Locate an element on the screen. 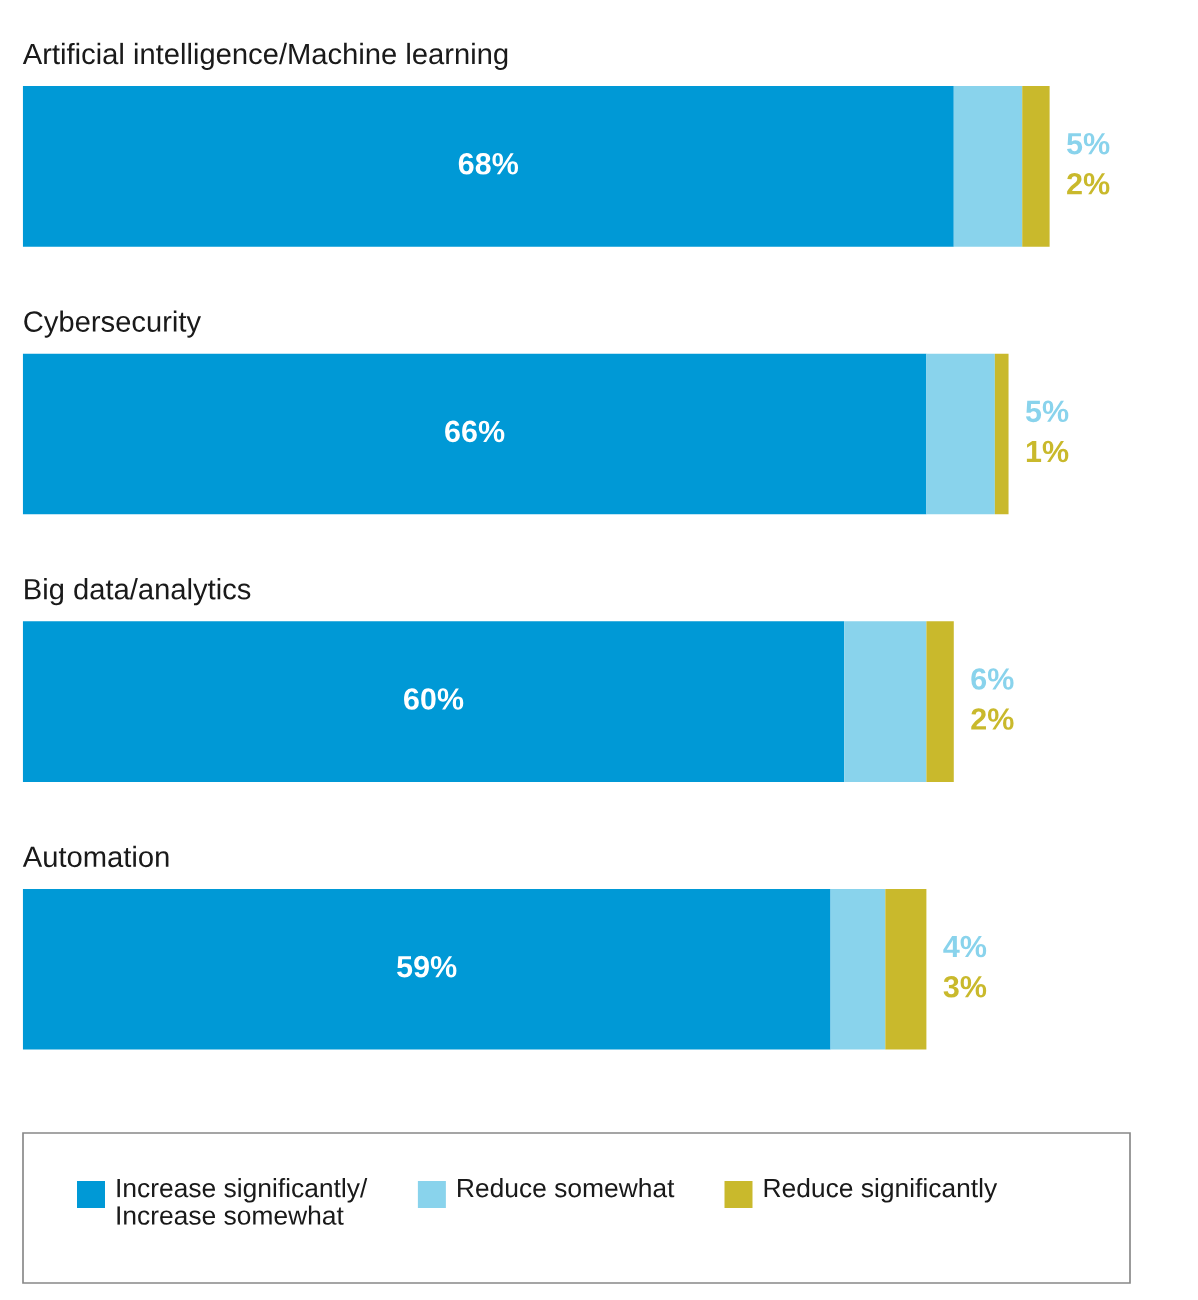  legend-label: Reduce significantly is located at coordinates (881, 1190).